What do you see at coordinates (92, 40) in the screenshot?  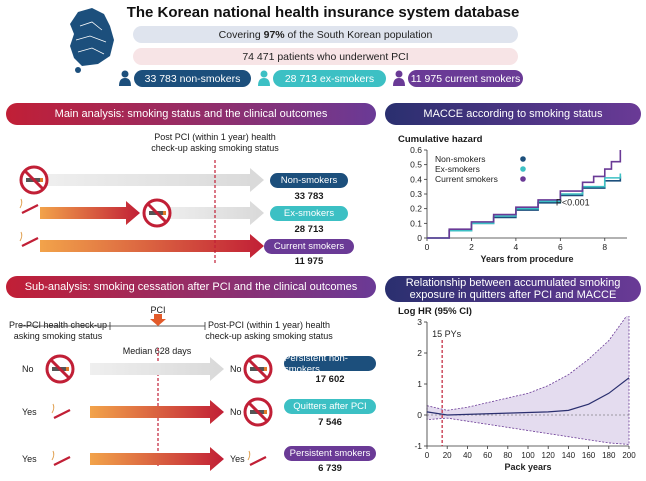 I see `korea-map-icon` at bounding box center [92, 40].